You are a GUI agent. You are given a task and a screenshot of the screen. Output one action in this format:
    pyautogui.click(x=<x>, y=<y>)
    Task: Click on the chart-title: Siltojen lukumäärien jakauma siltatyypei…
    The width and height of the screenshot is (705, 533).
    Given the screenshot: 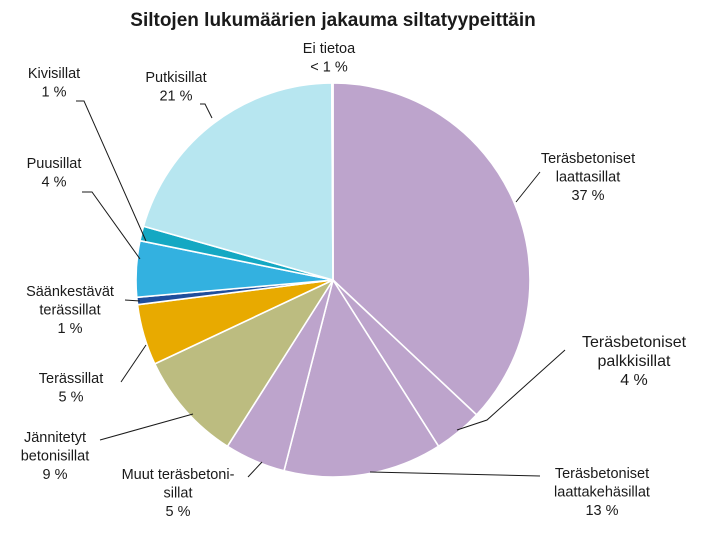 What is the action you would take?
    pyautogui.click(x=332, y=20)
    